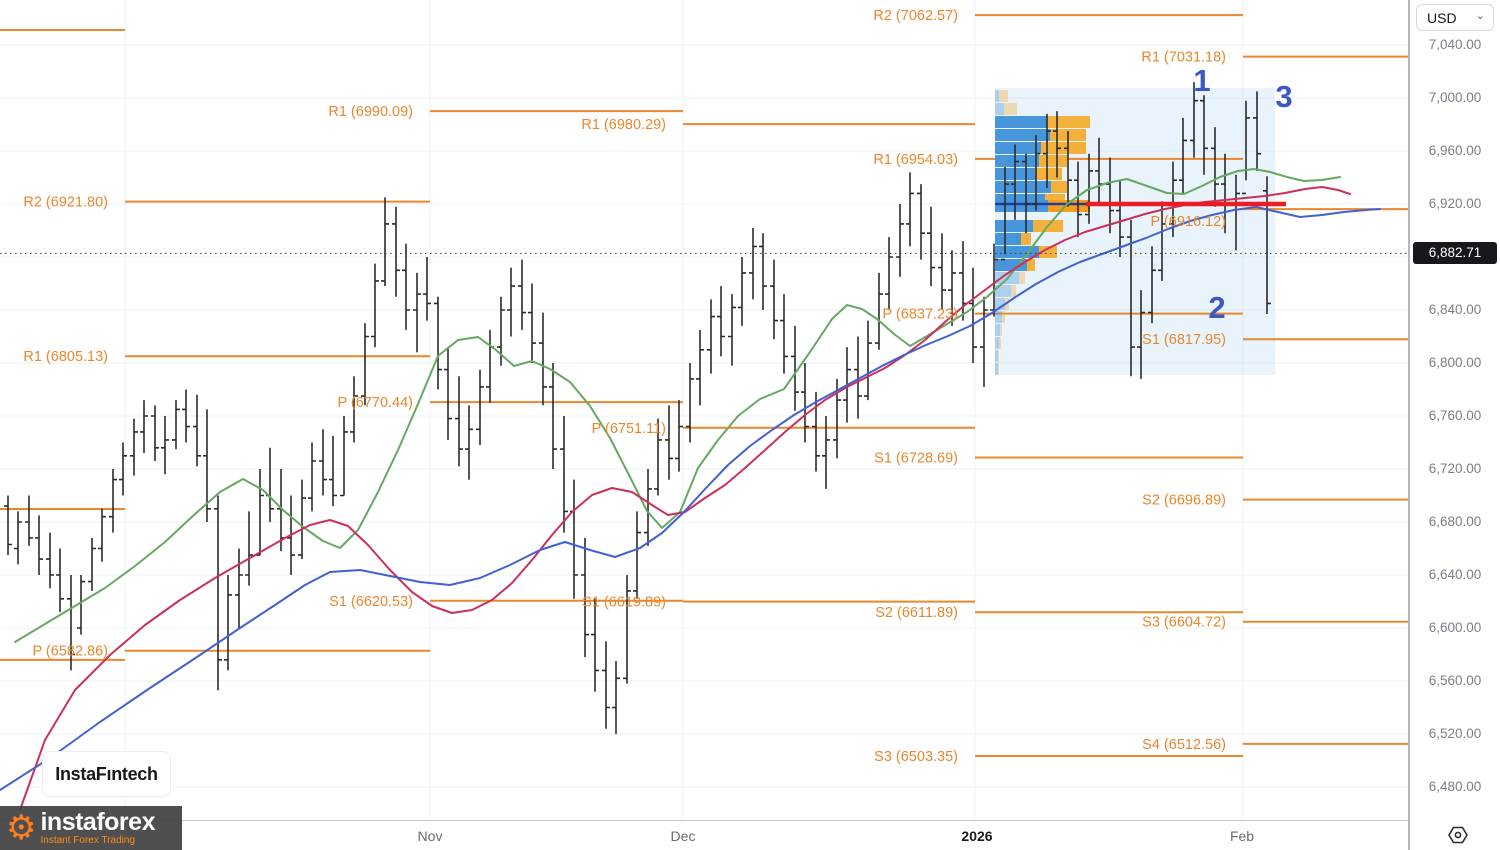 This screenshot has width=1500, height=850. Describe the element at coordinates (70, 652) in the screenshot. I see `pivot-level-label: P (6582.86)` at that location.